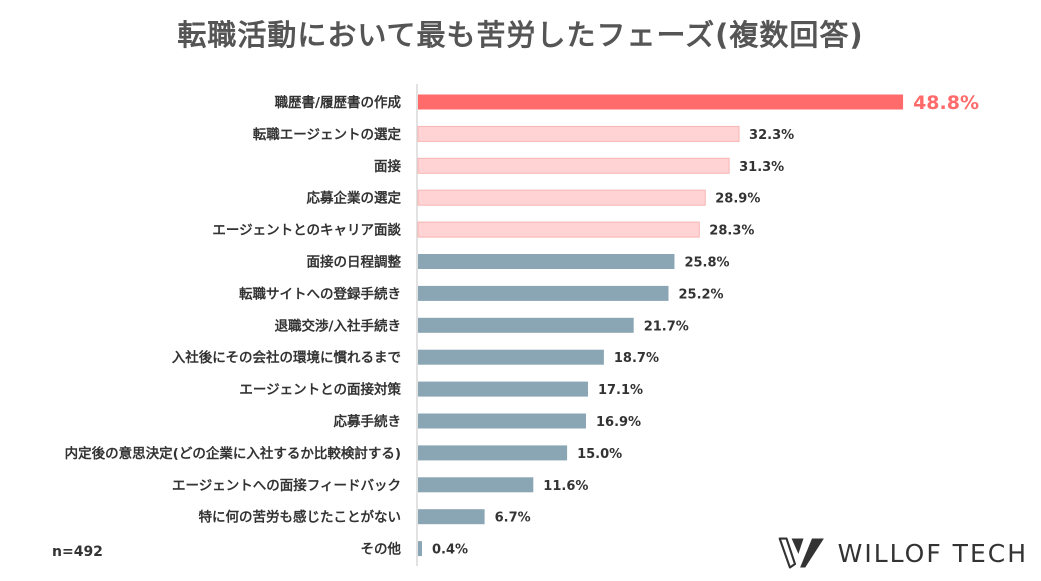 This screenshot has height=581, width=1041. What do you see at coordinates (706, 263) in the screenshot?
I see `value-label-6: 25.8%` at bounding box center [706, 263].